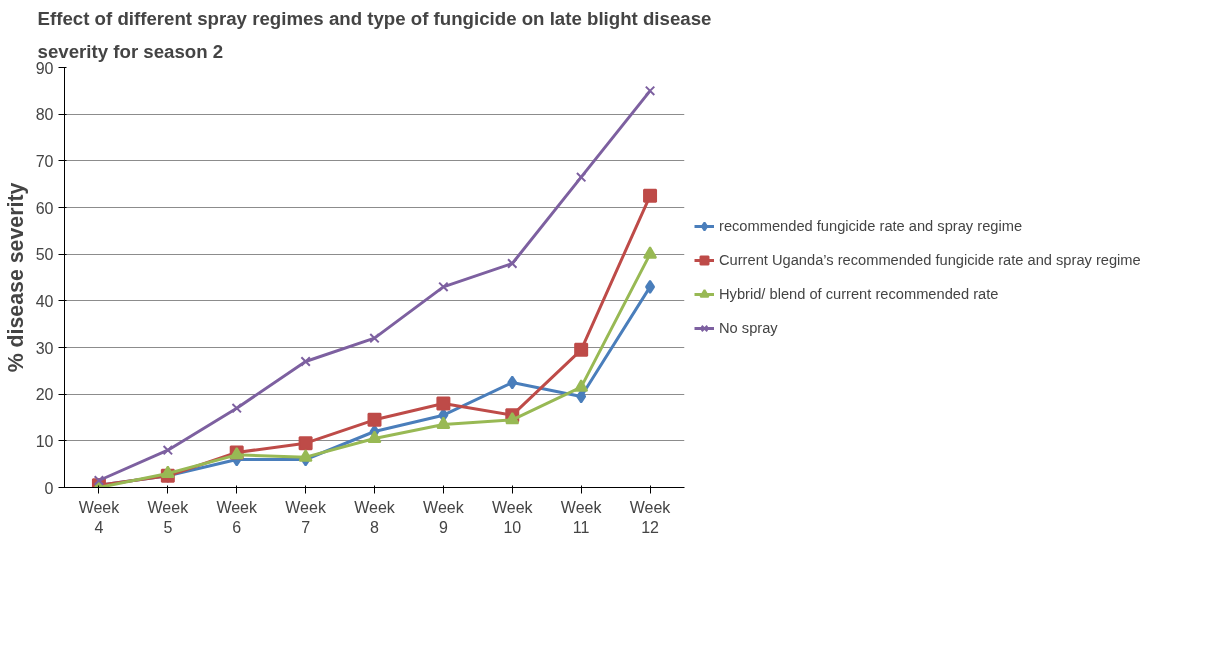 This screenshot has width=1206, height=655. I want to click on y-tick-label: 20, so click(44, 395).